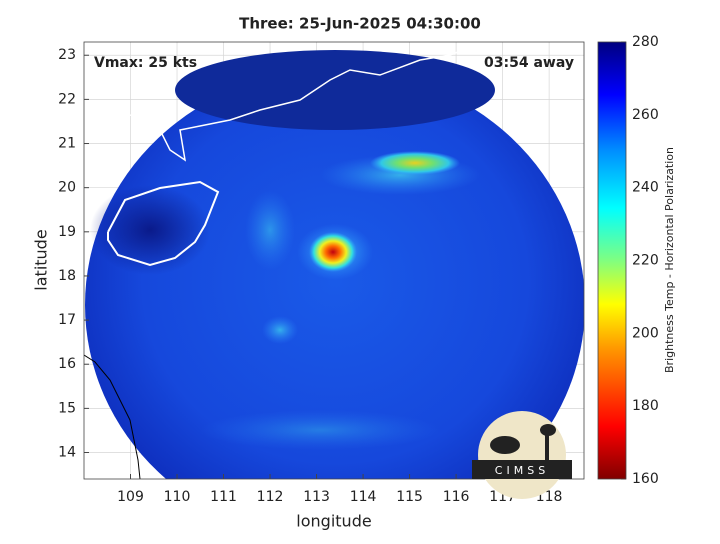 This screenshot has width=720, height=544. I want to click on y-axis-label: latitude, so click(41, 259).